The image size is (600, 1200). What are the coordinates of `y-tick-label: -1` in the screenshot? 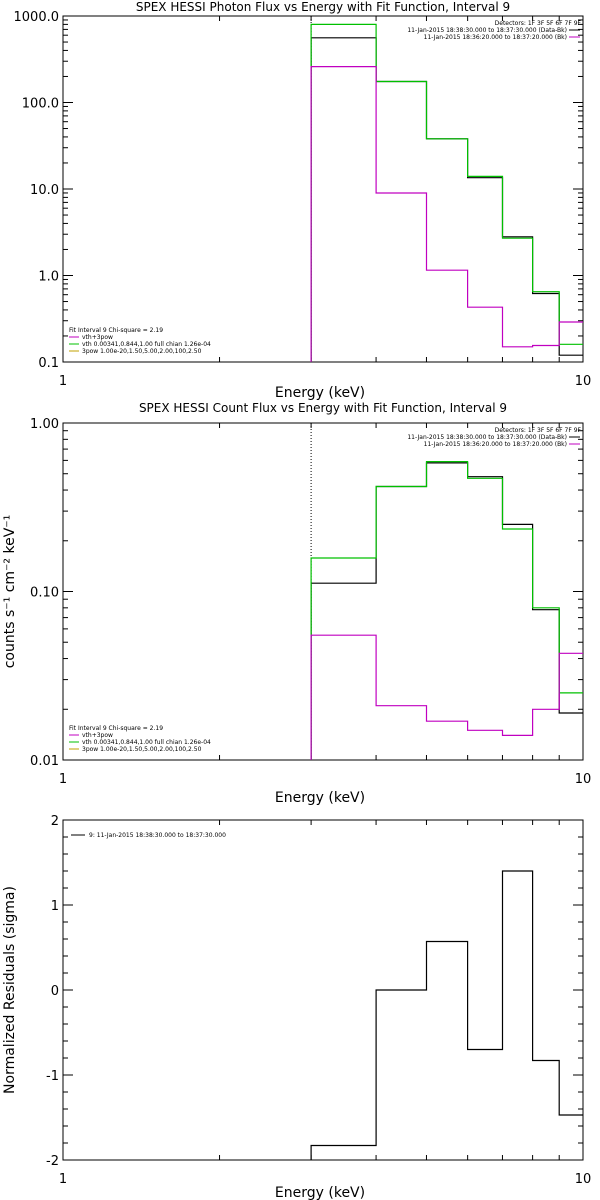 It's located at (52, 1076).